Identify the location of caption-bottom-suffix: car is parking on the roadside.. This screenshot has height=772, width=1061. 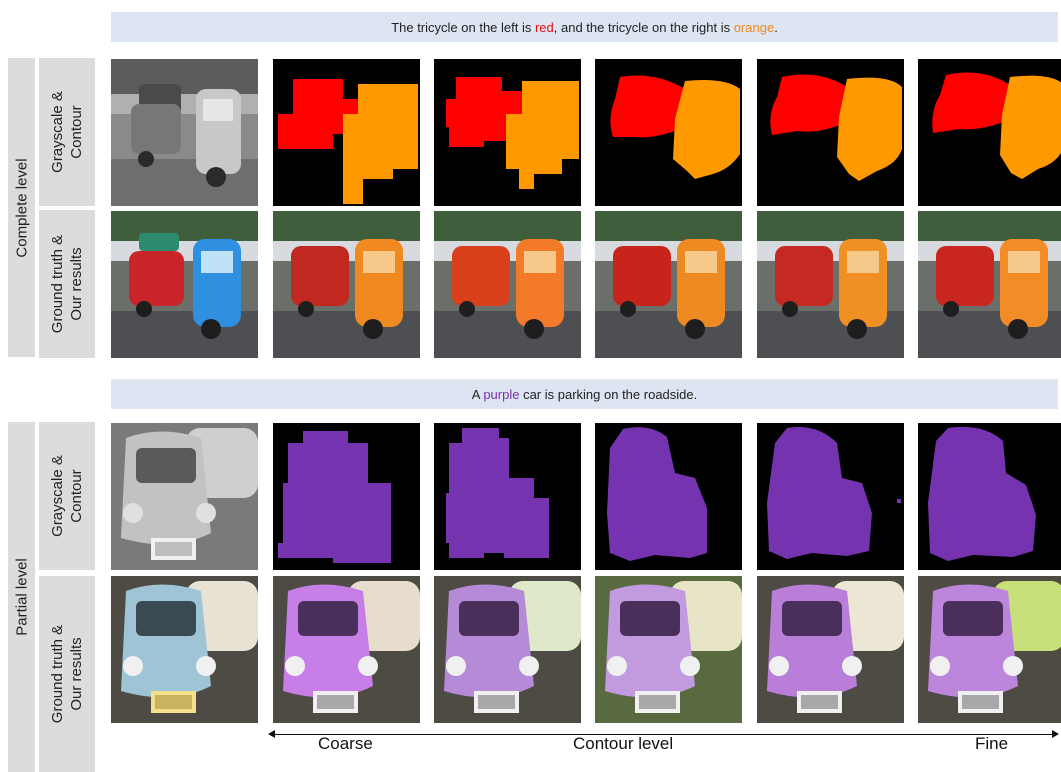
(608, 394).